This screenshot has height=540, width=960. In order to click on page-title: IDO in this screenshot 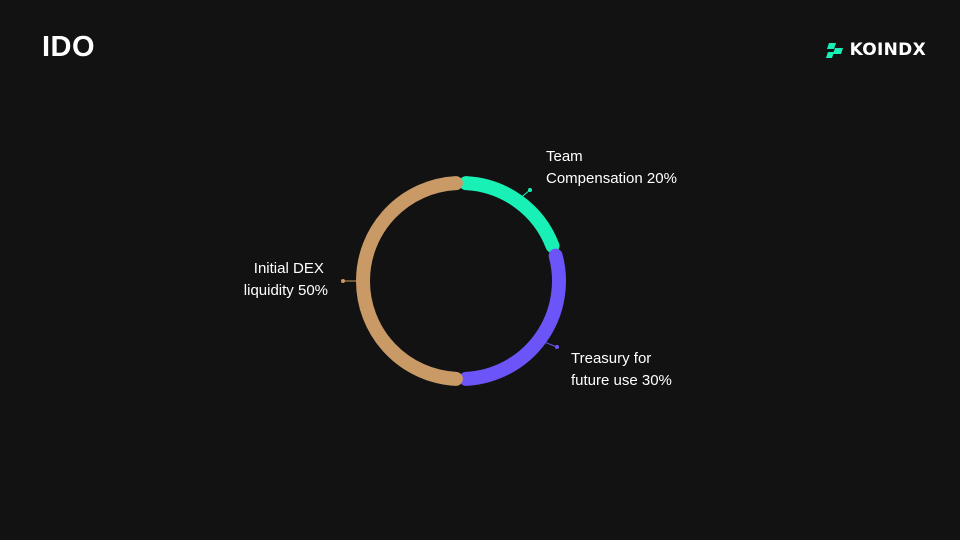, I will do `click(69, 47)`.